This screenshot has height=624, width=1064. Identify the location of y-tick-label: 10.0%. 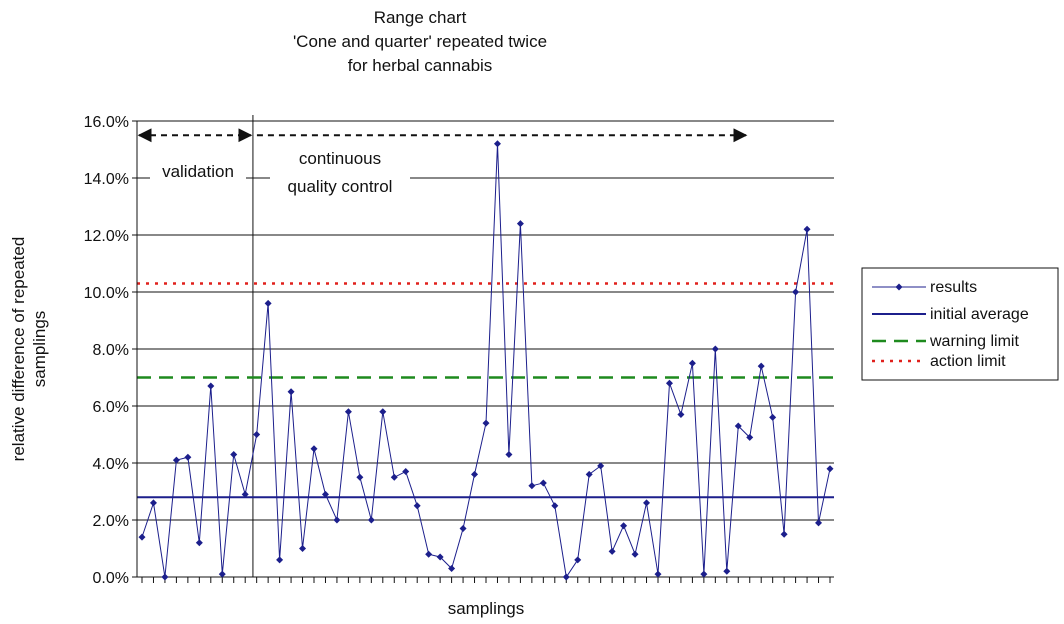
(106, 293).